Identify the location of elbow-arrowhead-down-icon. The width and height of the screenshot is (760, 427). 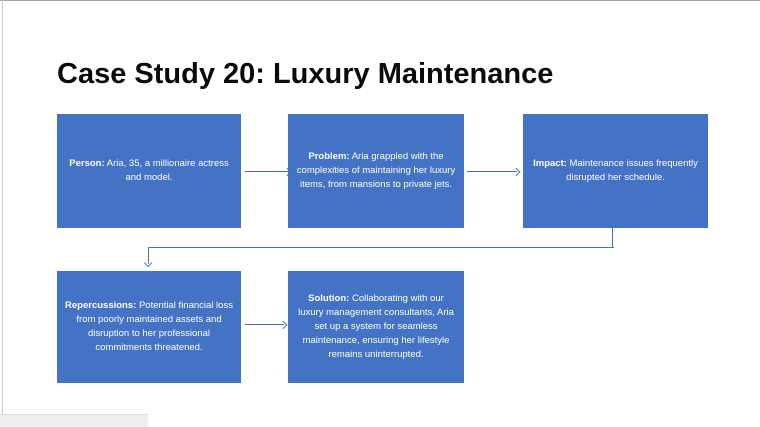
(149, 263).